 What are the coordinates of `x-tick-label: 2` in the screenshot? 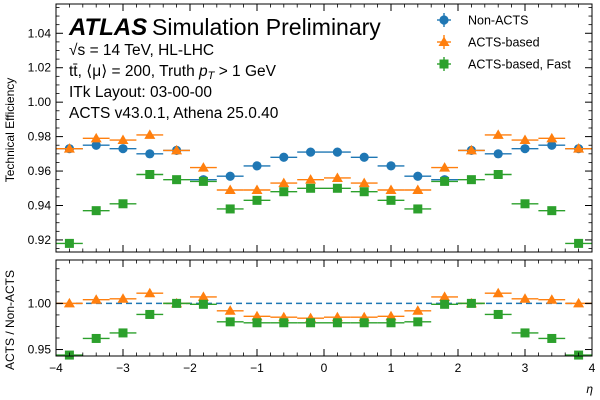 It's located at (458, 368).